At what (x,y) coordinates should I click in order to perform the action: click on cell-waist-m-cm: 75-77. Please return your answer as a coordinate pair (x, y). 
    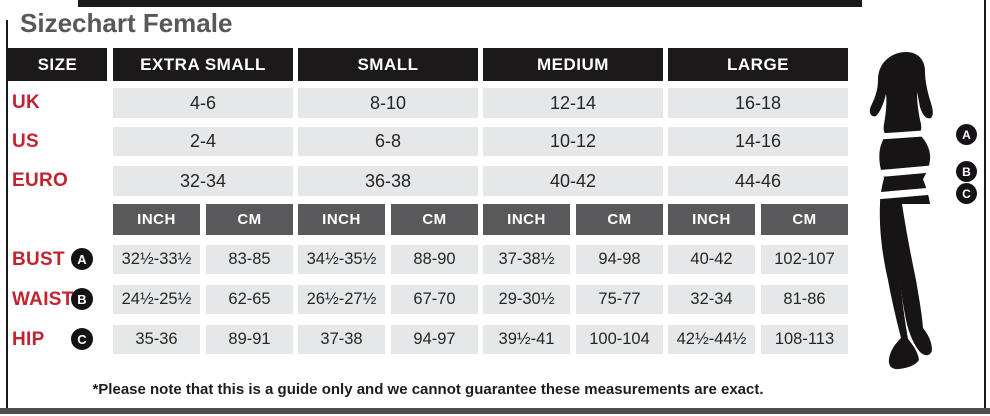
    Looking at the image, I should click on (619, 299).